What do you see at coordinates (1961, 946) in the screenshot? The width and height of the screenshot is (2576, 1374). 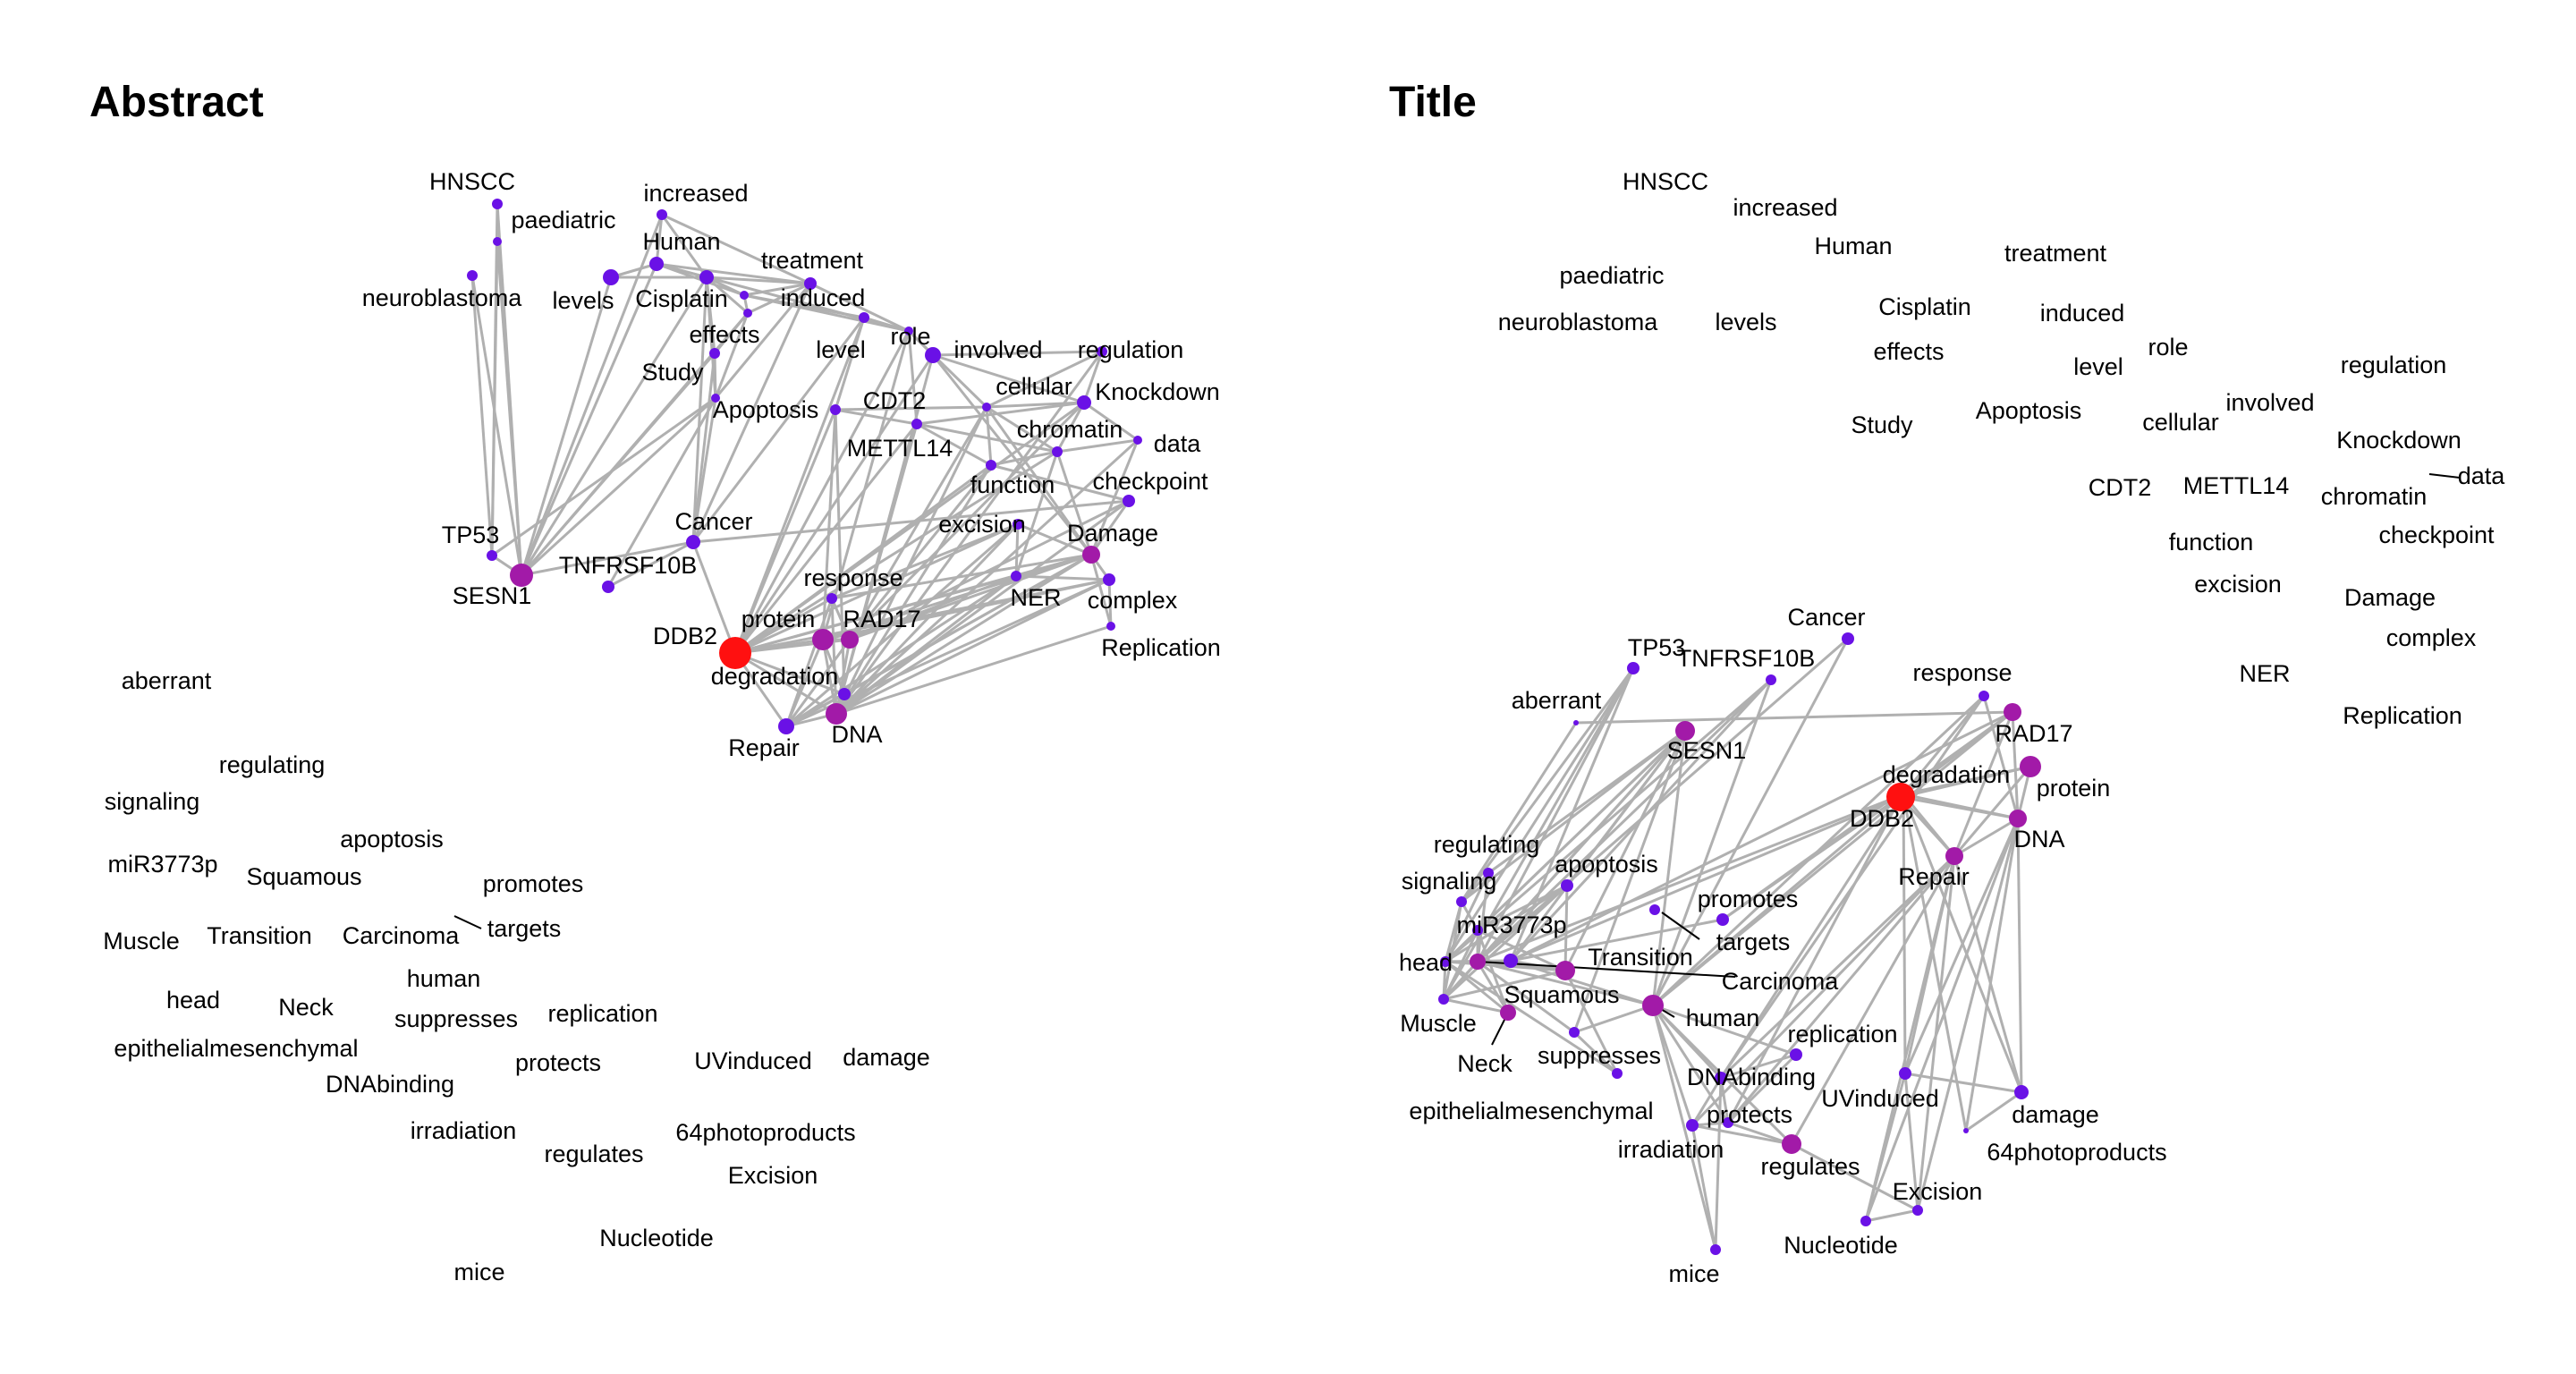 I see `title-edge-dna-uvinduced` at bounding box center [1961, 946].